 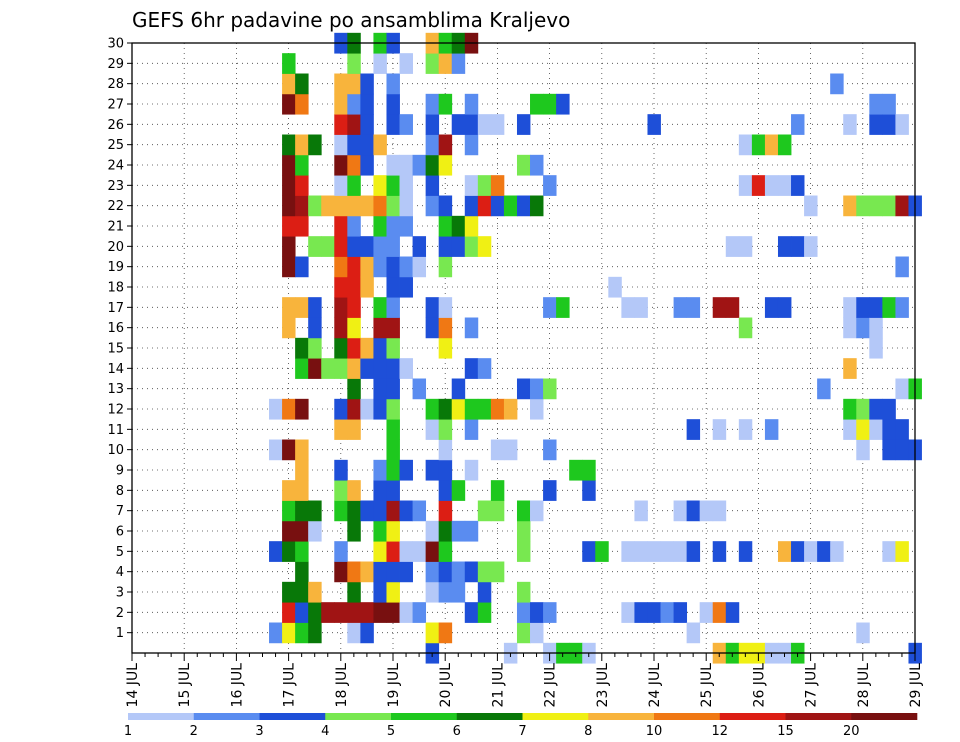 What do you see at coordinates (115, 206) in the screenshot?
I see `y-tick-label: 22` at bounding box center [115, 206].